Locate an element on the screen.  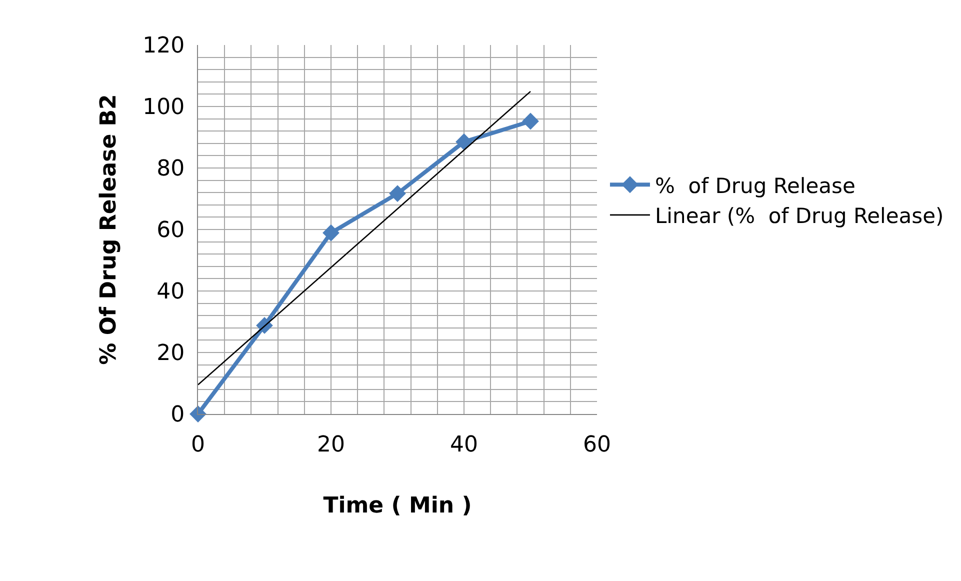
x-tick-label: 20 is located at coordinates (331, 445).